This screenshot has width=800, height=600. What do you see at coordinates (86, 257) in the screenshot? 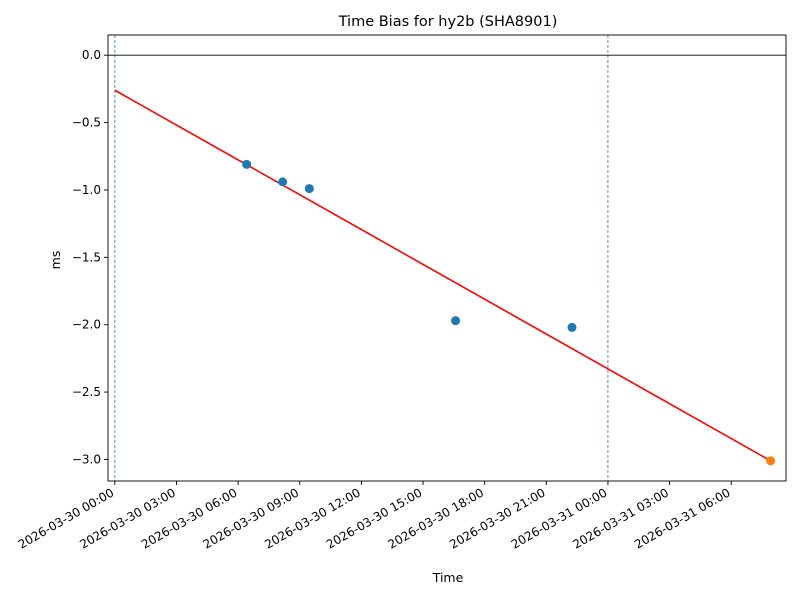
I see `y-tick-label: −1.5` at bounding box center [86, 257].